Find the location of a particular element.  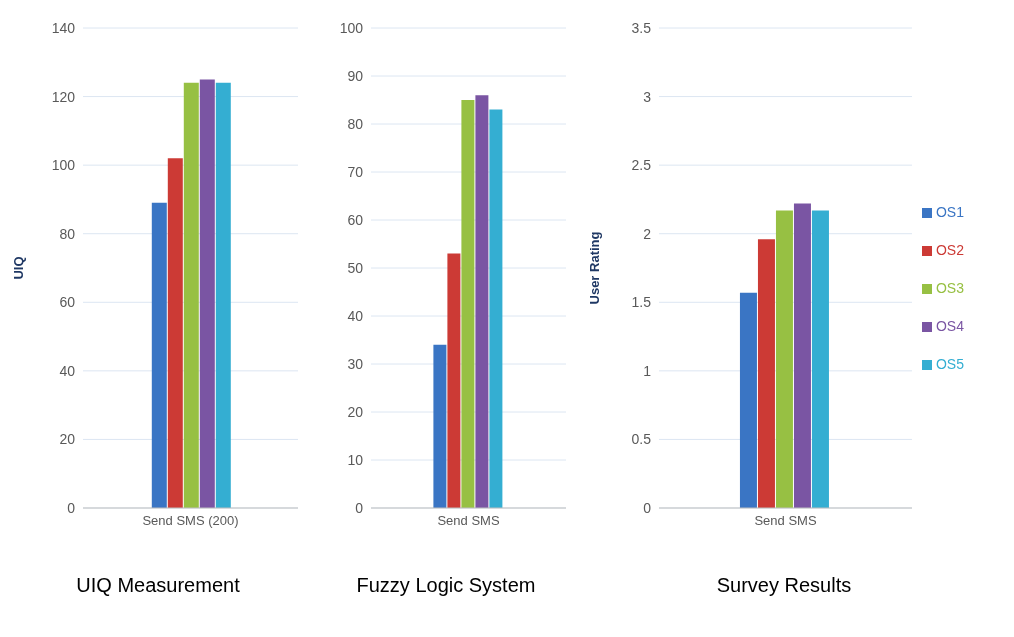

y-tick-label: 2 is located at coordinates (647, 233).